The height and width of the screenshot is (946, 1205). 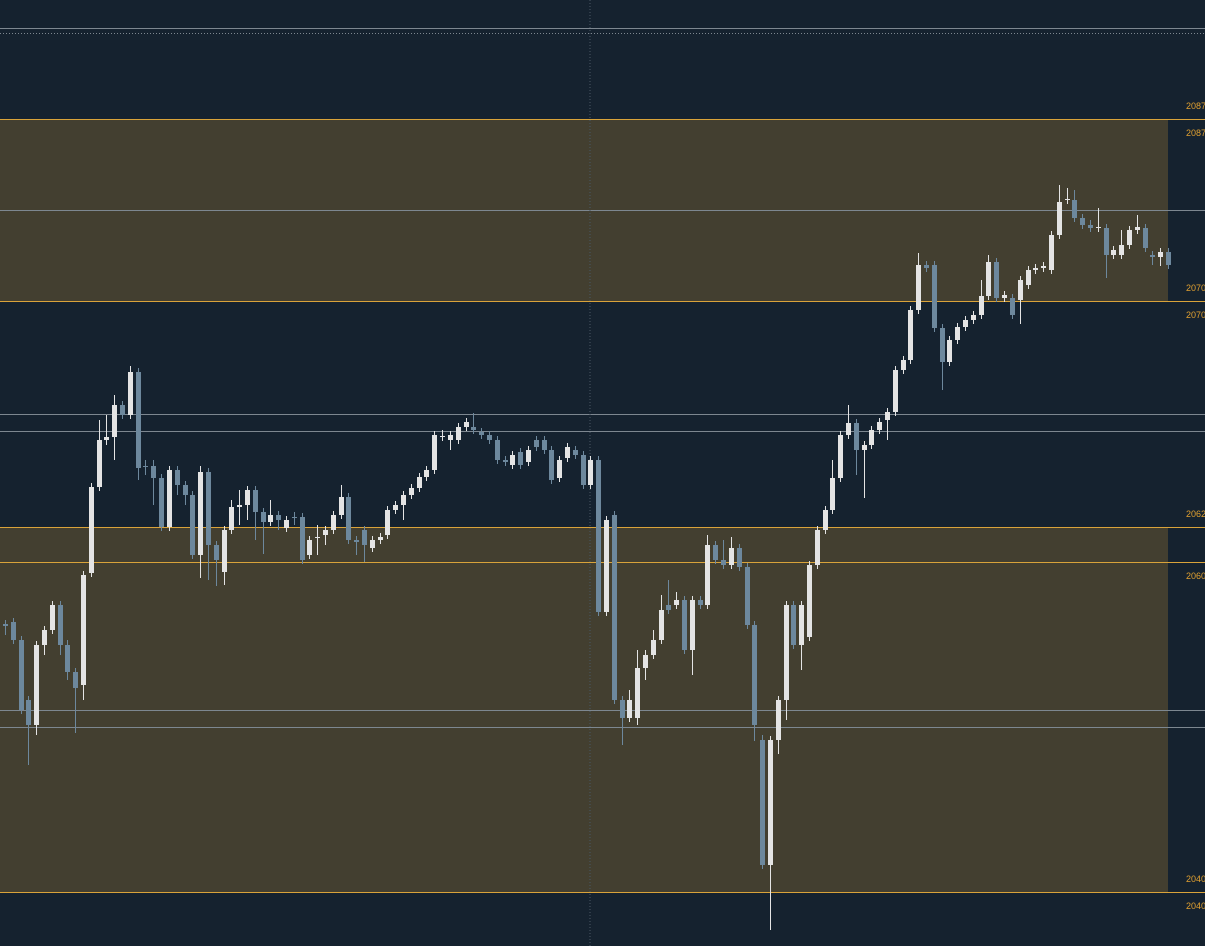 I want to click on level-label: 2062, so click(x=1195, y=514).